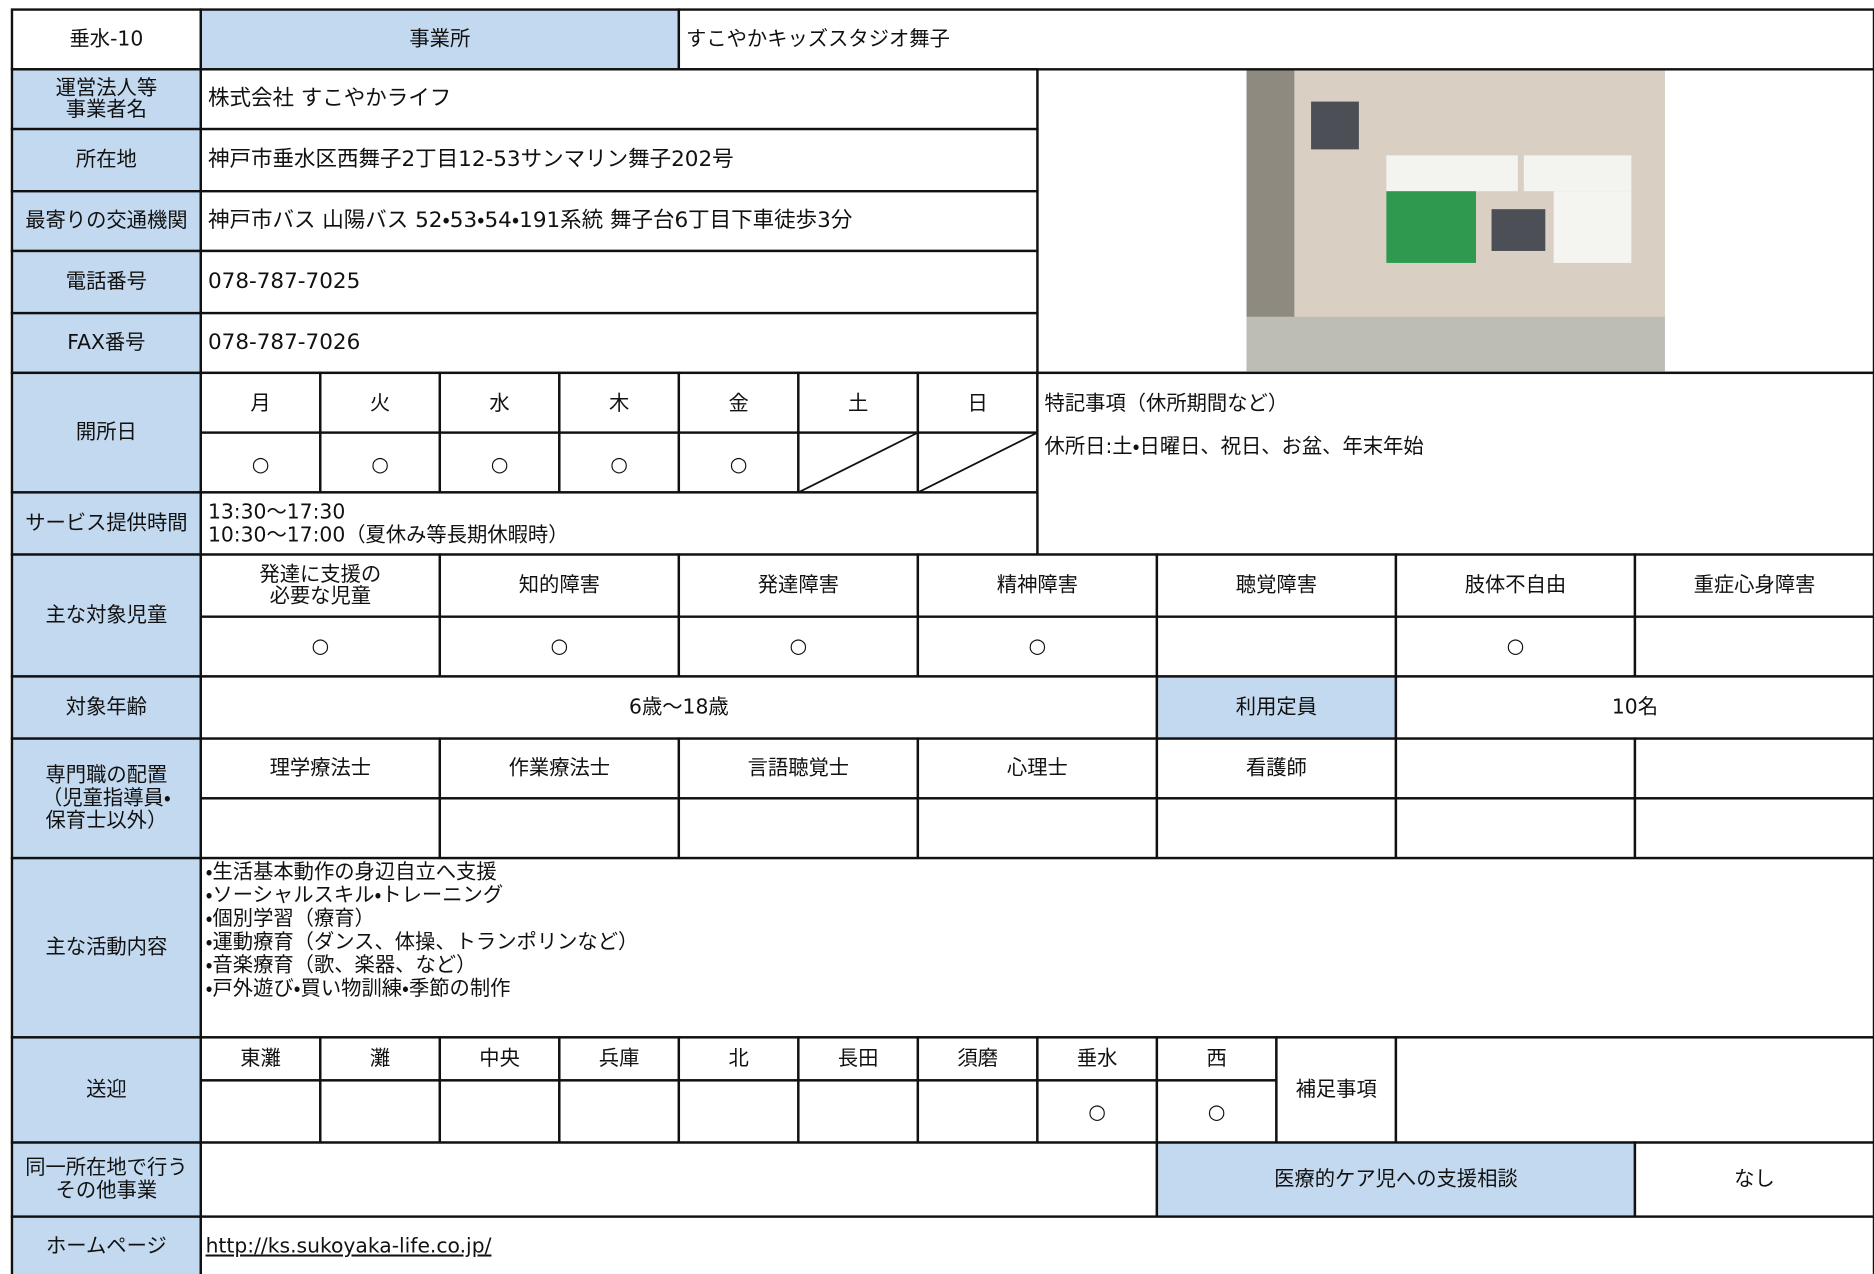 The height and width of the screenshot is (1274, 1874). I want to click on row-label: 電話番号, so click(106, 281).